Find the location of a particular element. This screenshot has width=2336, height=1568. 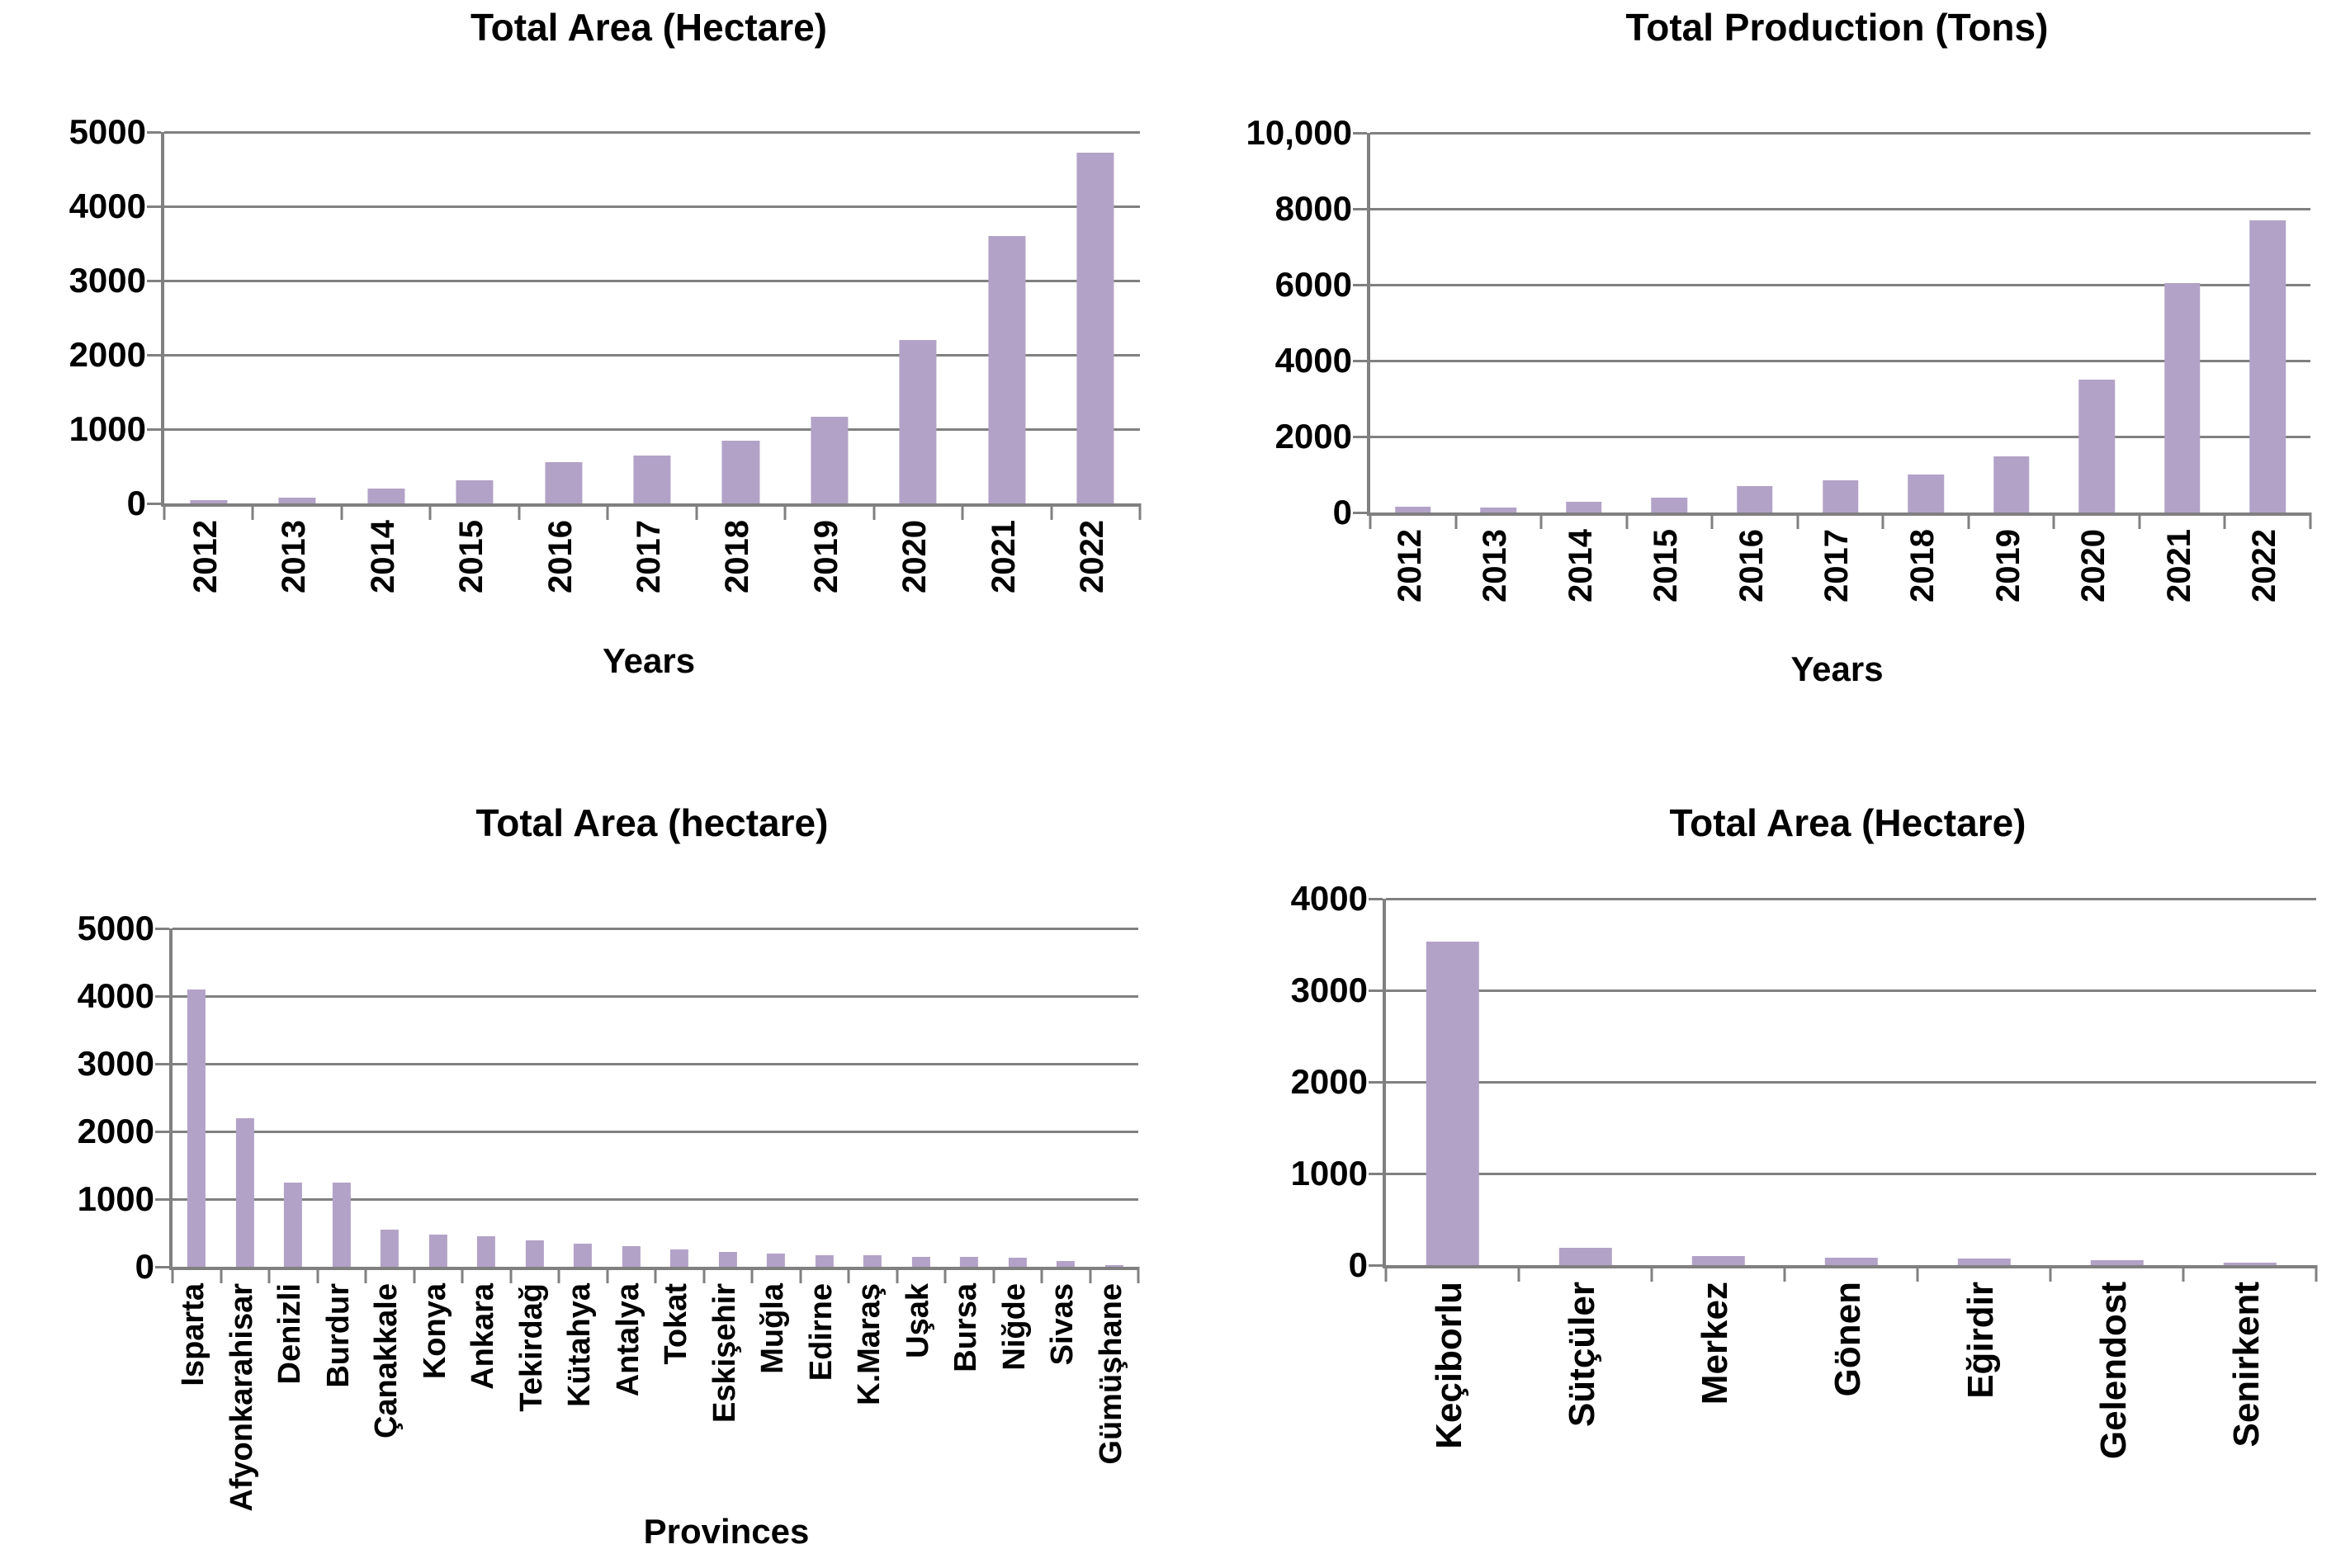

x-tick-label: Senirkent is located at coordinates (2246, 1365).